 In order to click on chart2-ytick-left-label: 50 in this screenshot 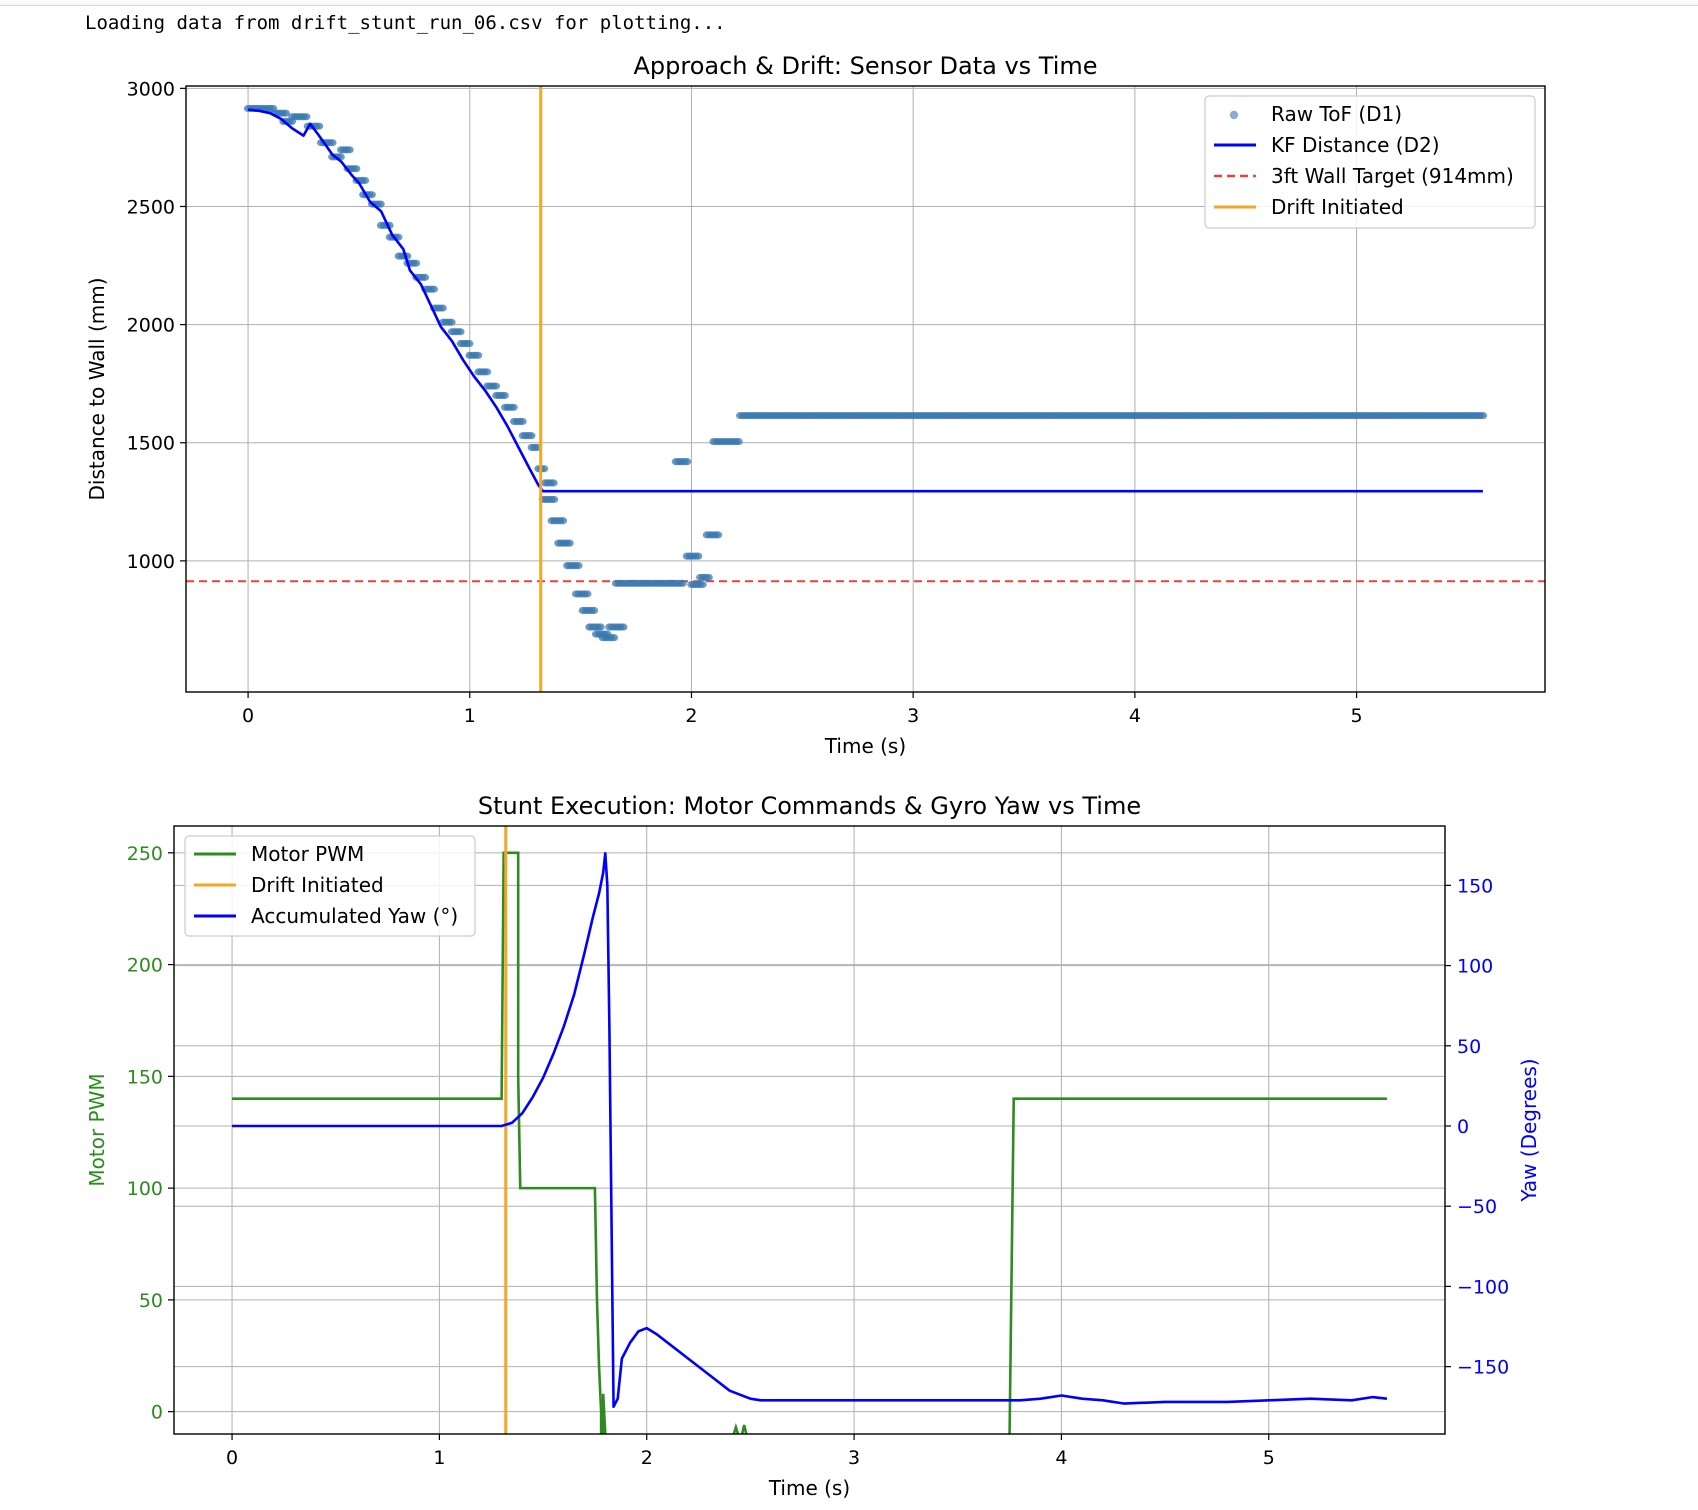, I will do `click(151, 1301)`.